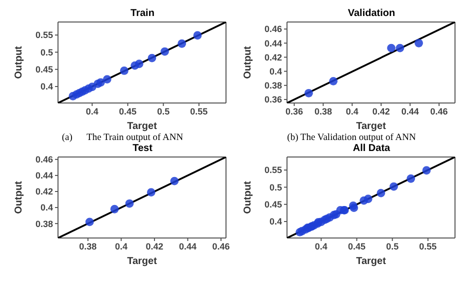  Describe the element at coordinates (371, 13) in the screenshot. I see `chart-title: Validation` at that location.